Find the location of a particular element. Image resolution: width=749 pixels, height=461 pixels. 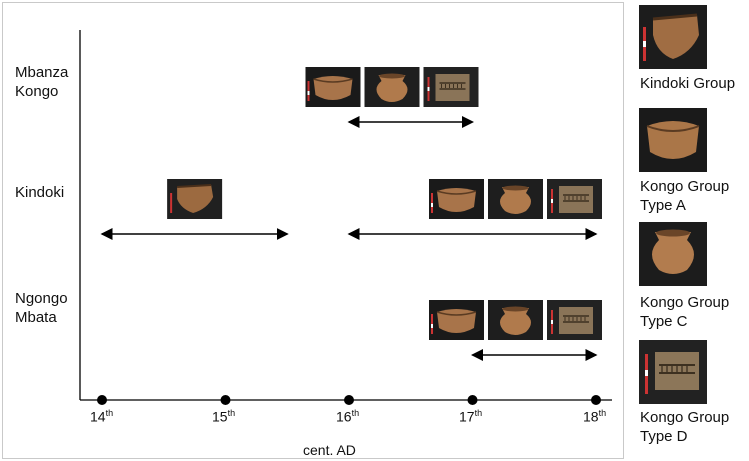

tick-label-14: 14th is located at coordinates (102, 416).